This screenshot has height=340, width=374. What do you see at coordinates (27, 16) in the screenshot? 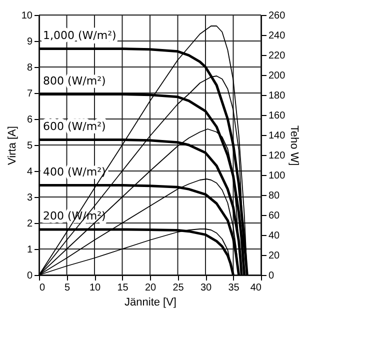
I see `y-tick-label: 10` at bounding box center [27, 16].